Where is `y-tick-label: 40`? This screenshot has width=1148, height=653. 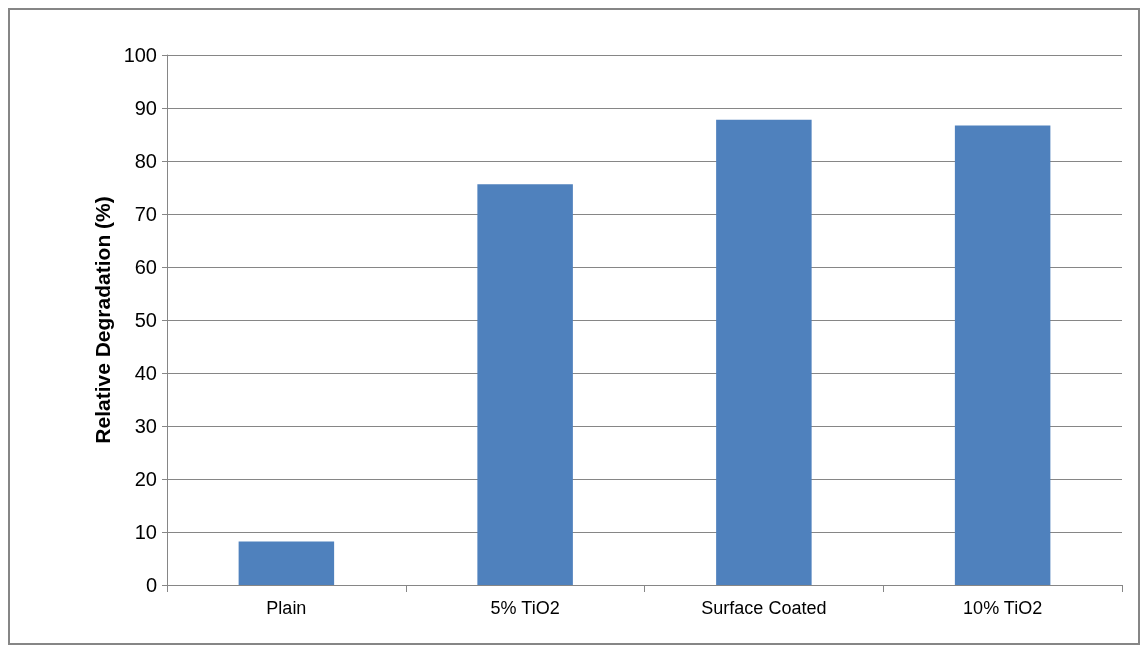 y-tick-label: 40 is located at coordinates (145, 373).